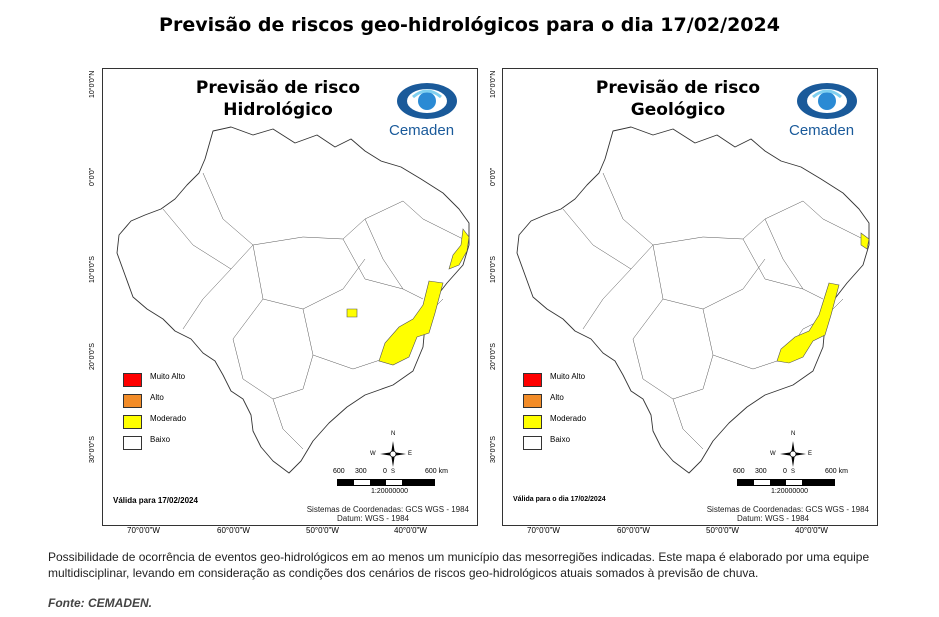  What do you see at coordinates (559, 499) in the screenshot?
I see `validity-text: Válida para o dia 17/02/2024` at bounding box center [559, 499].